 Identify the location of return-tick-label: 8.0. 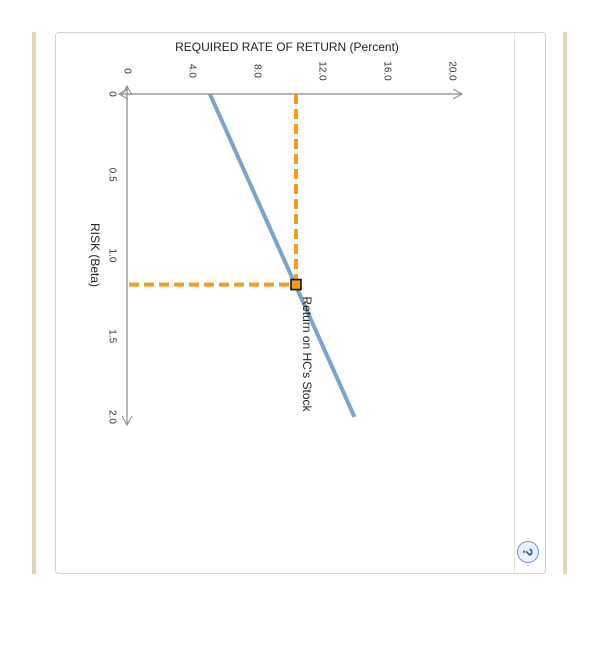
(256, 71).